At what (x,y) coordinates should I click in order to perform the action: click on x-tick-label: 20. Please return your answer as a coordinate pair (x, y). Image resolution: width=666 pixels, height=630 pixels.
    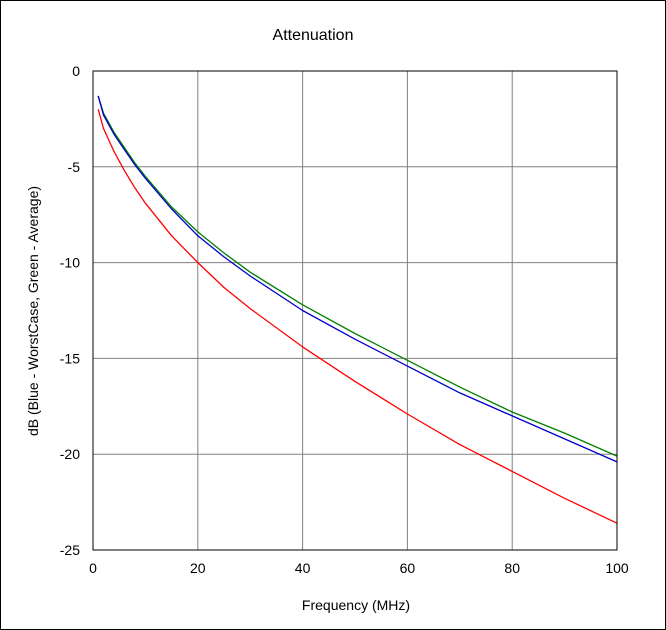
    Looking at the image, I should click on (198, 568).